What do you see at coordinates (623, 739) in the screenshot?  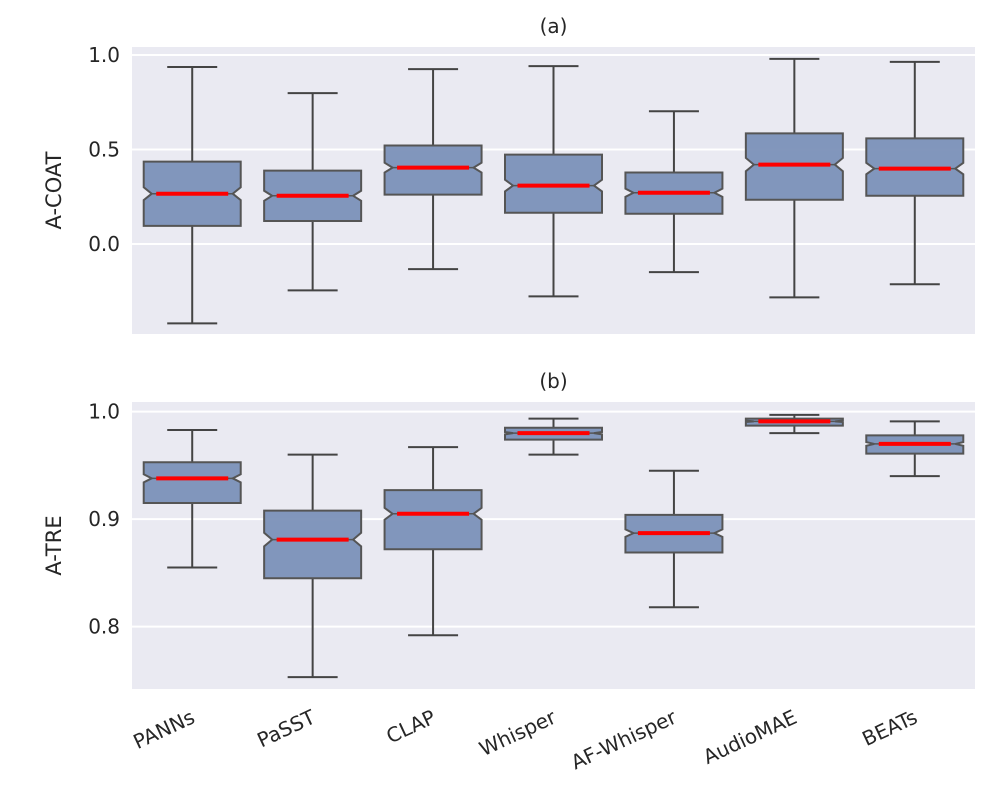 I see `x-tick-label: AF-Whisper` at bounding box center [623, 739].